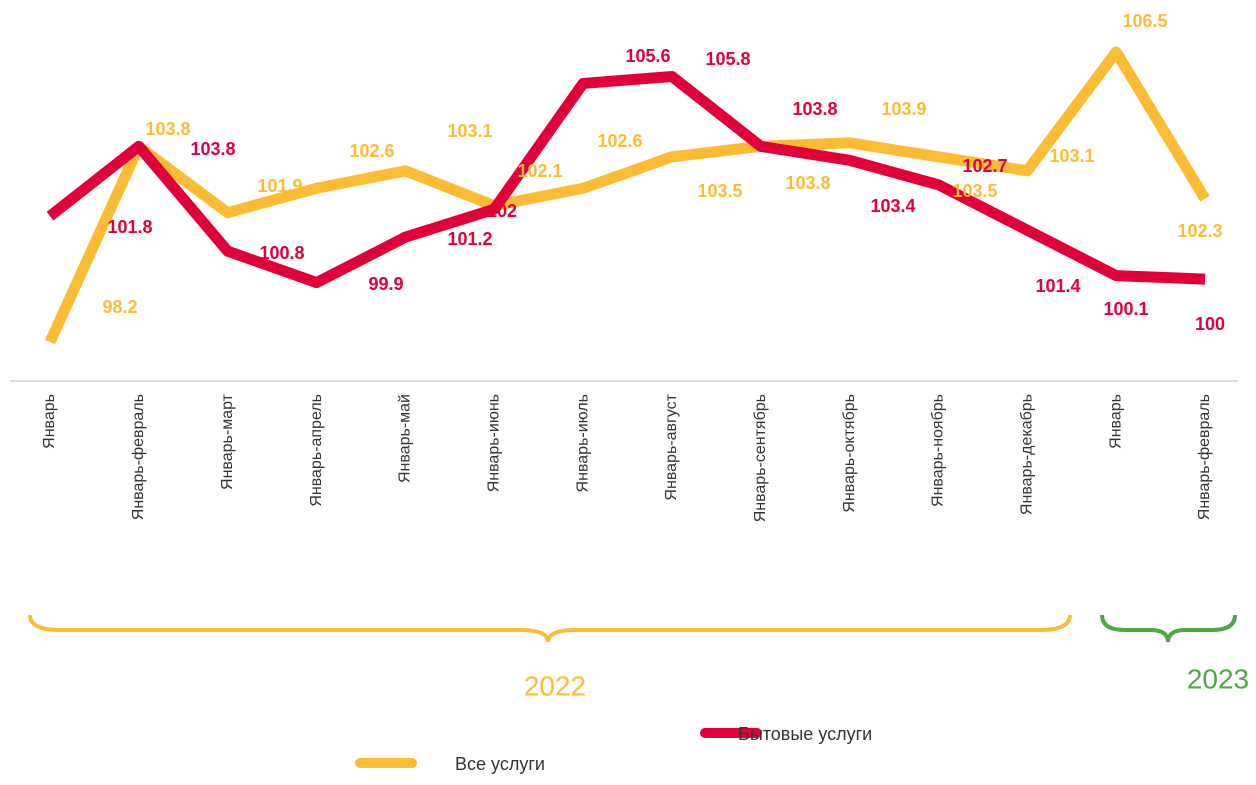  What do you see at coordinates (119, 307) in the screenshot?
I see `data-label: 98.2` at bounding box center [119, 307].